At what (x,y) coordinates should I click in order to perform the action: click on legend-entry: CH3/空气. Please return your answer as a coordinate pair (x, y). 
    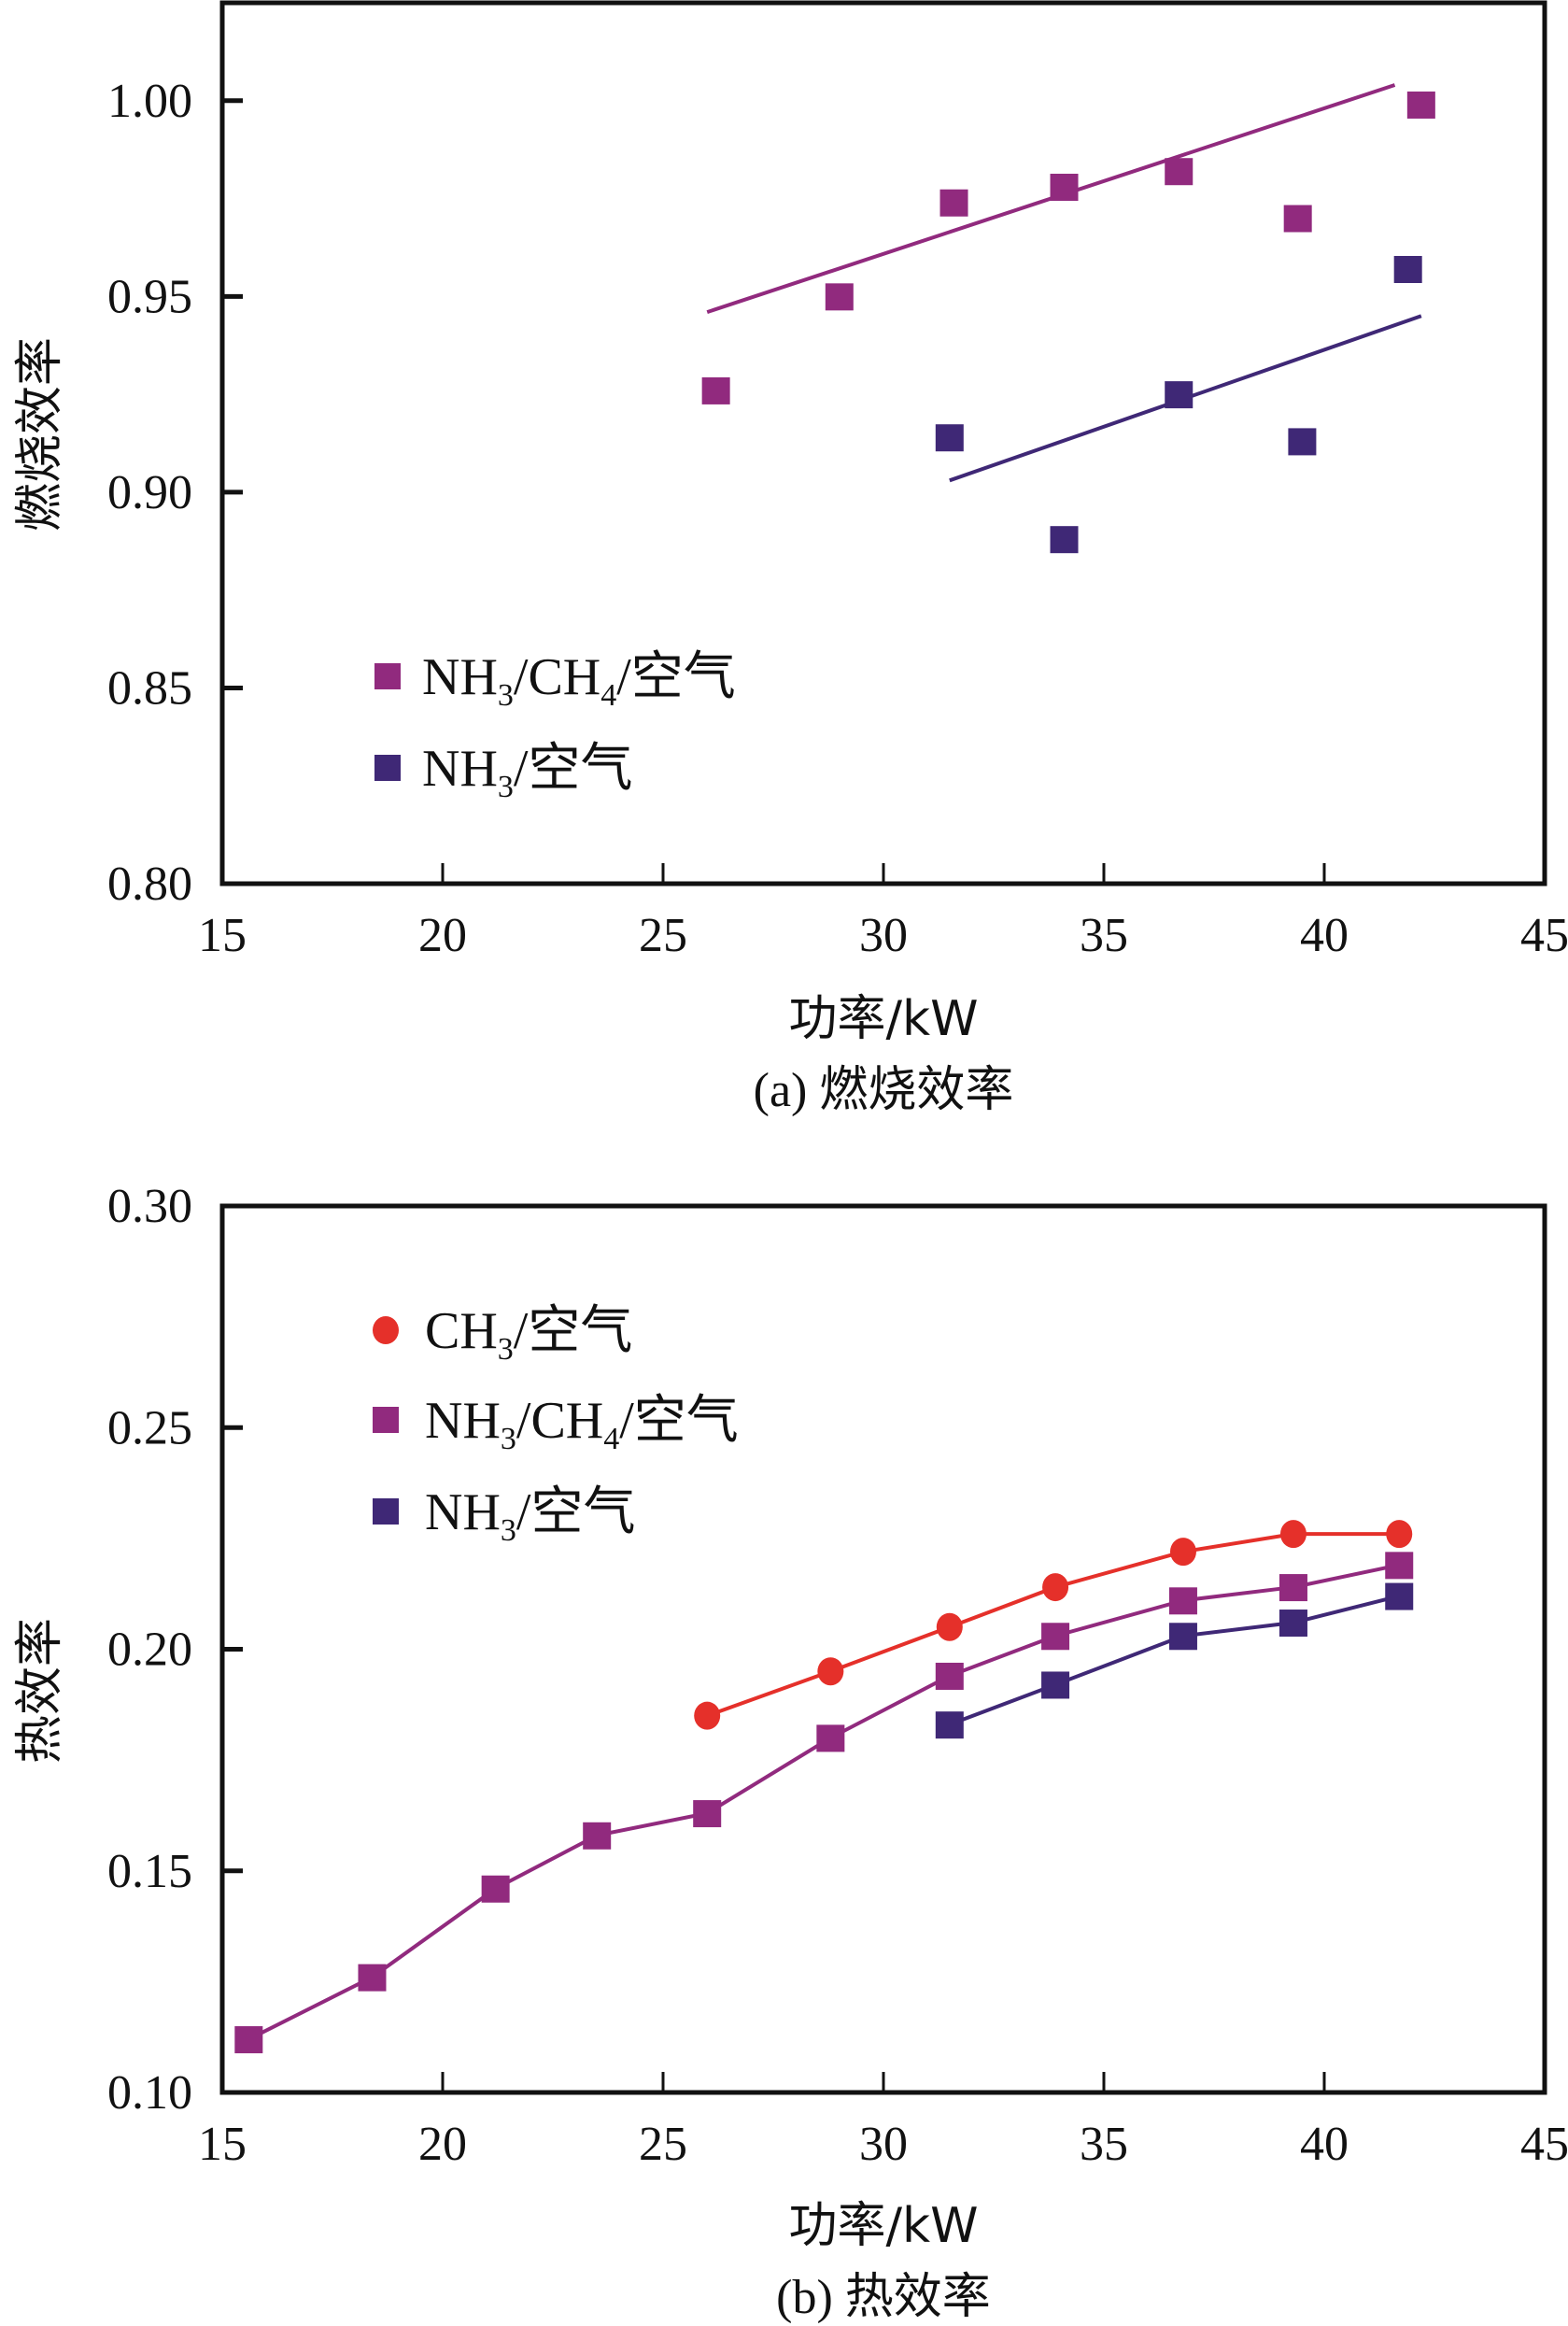
    Looking at the image, I should click on (502, 1334).